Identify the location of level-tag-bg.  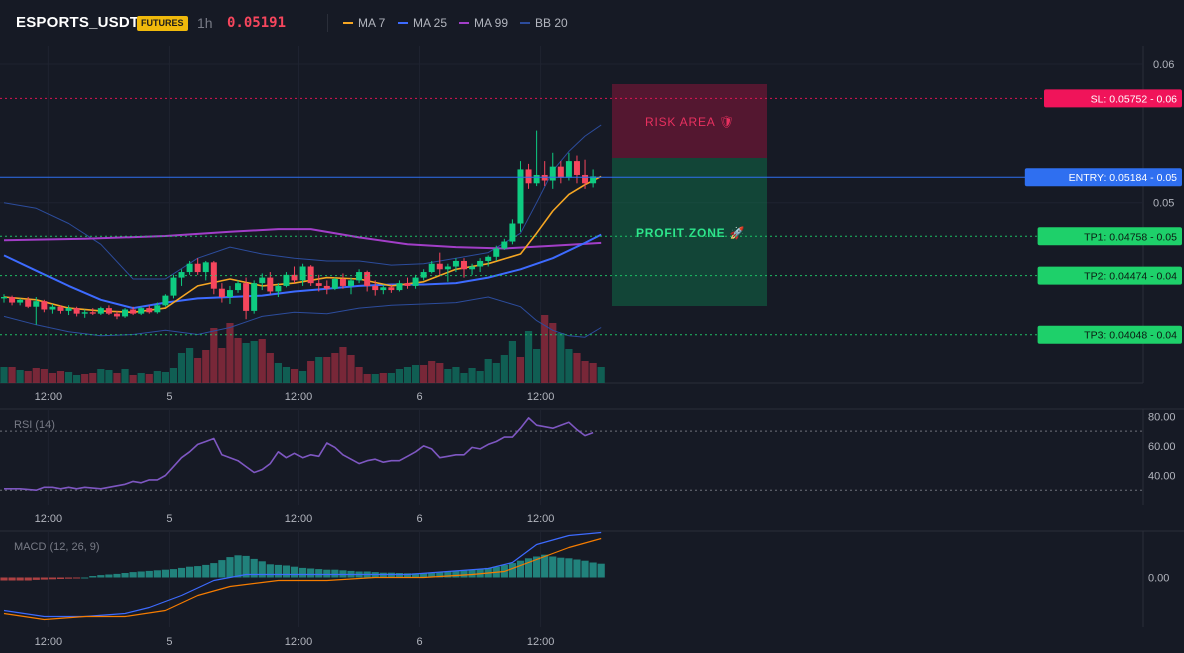
(1113, 98).